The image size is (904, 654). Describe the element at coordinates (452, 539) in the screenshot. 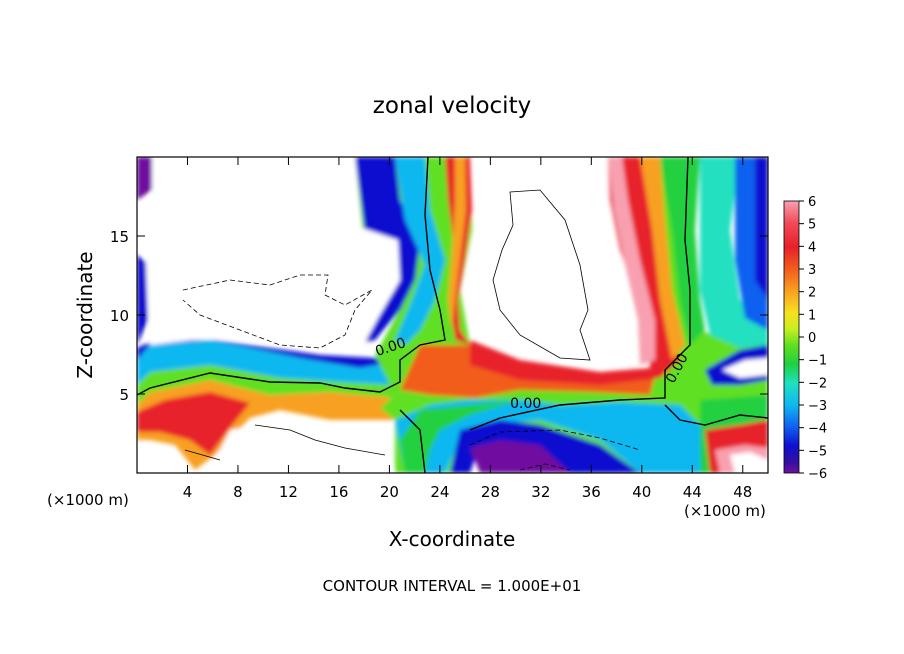

I see `x-axis-label: X-coordinate` at that location.